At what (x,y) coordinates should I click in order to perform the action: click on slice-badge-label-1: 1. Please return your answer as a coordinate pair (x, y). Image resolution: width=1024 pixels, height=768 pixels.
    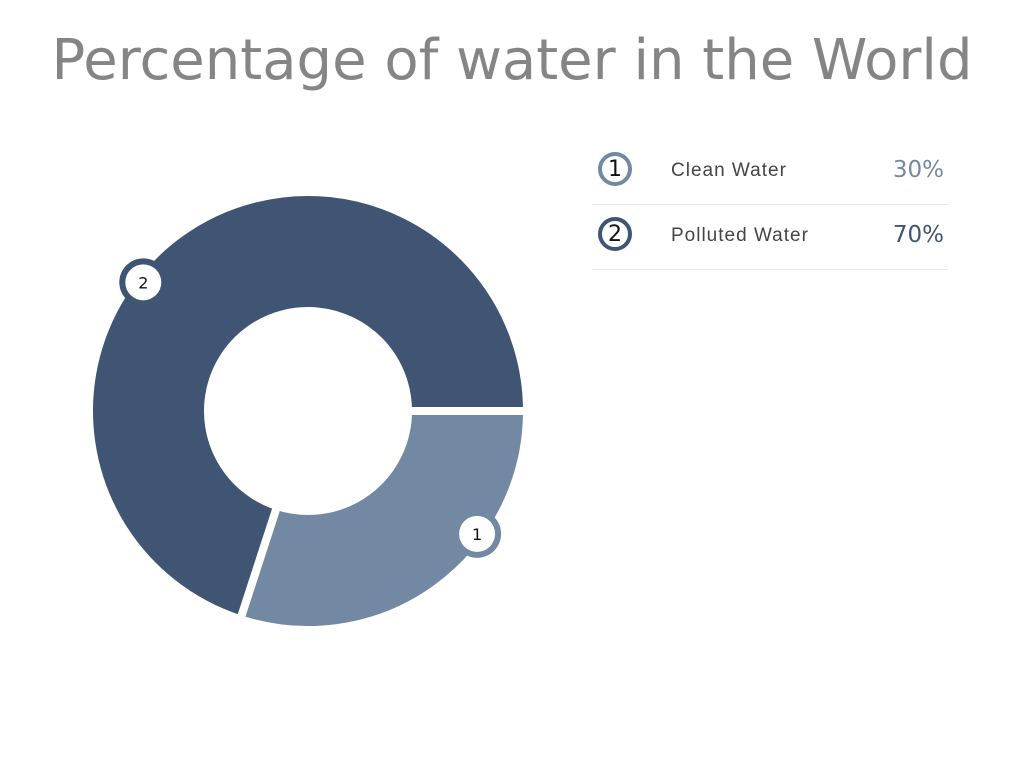
    Looking at the image, I should click on (477, 534).